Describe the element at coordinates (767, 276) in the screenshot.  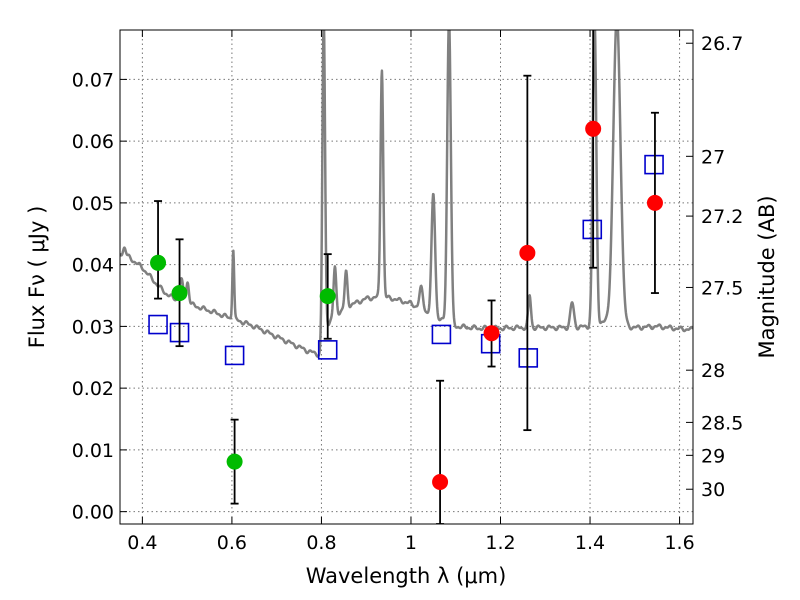
I see `magnitude-axis-label: Magnitude (AB)` at that location.